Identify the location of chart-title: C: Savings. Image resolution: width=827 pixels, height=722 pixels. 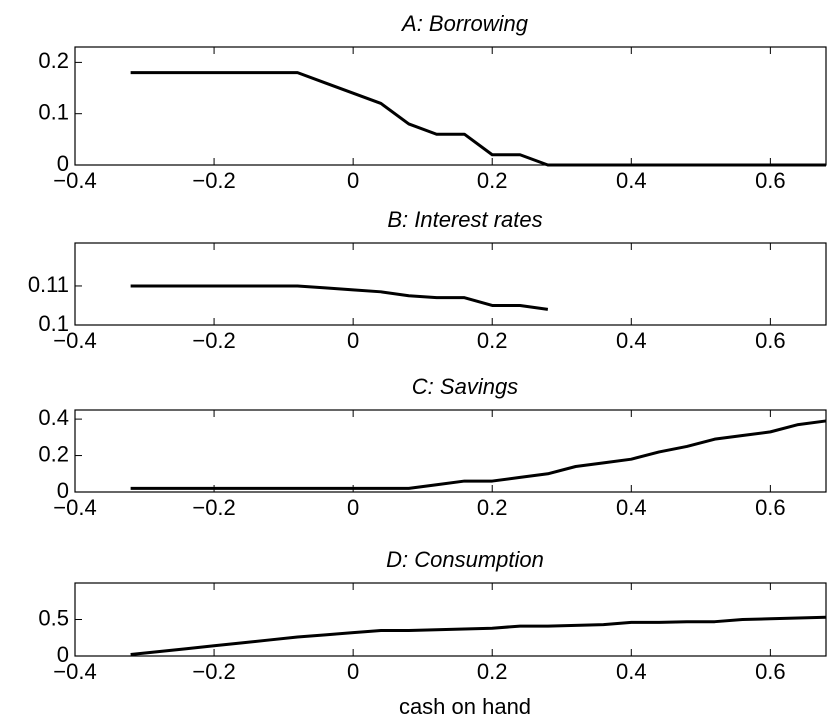
(465, 386).